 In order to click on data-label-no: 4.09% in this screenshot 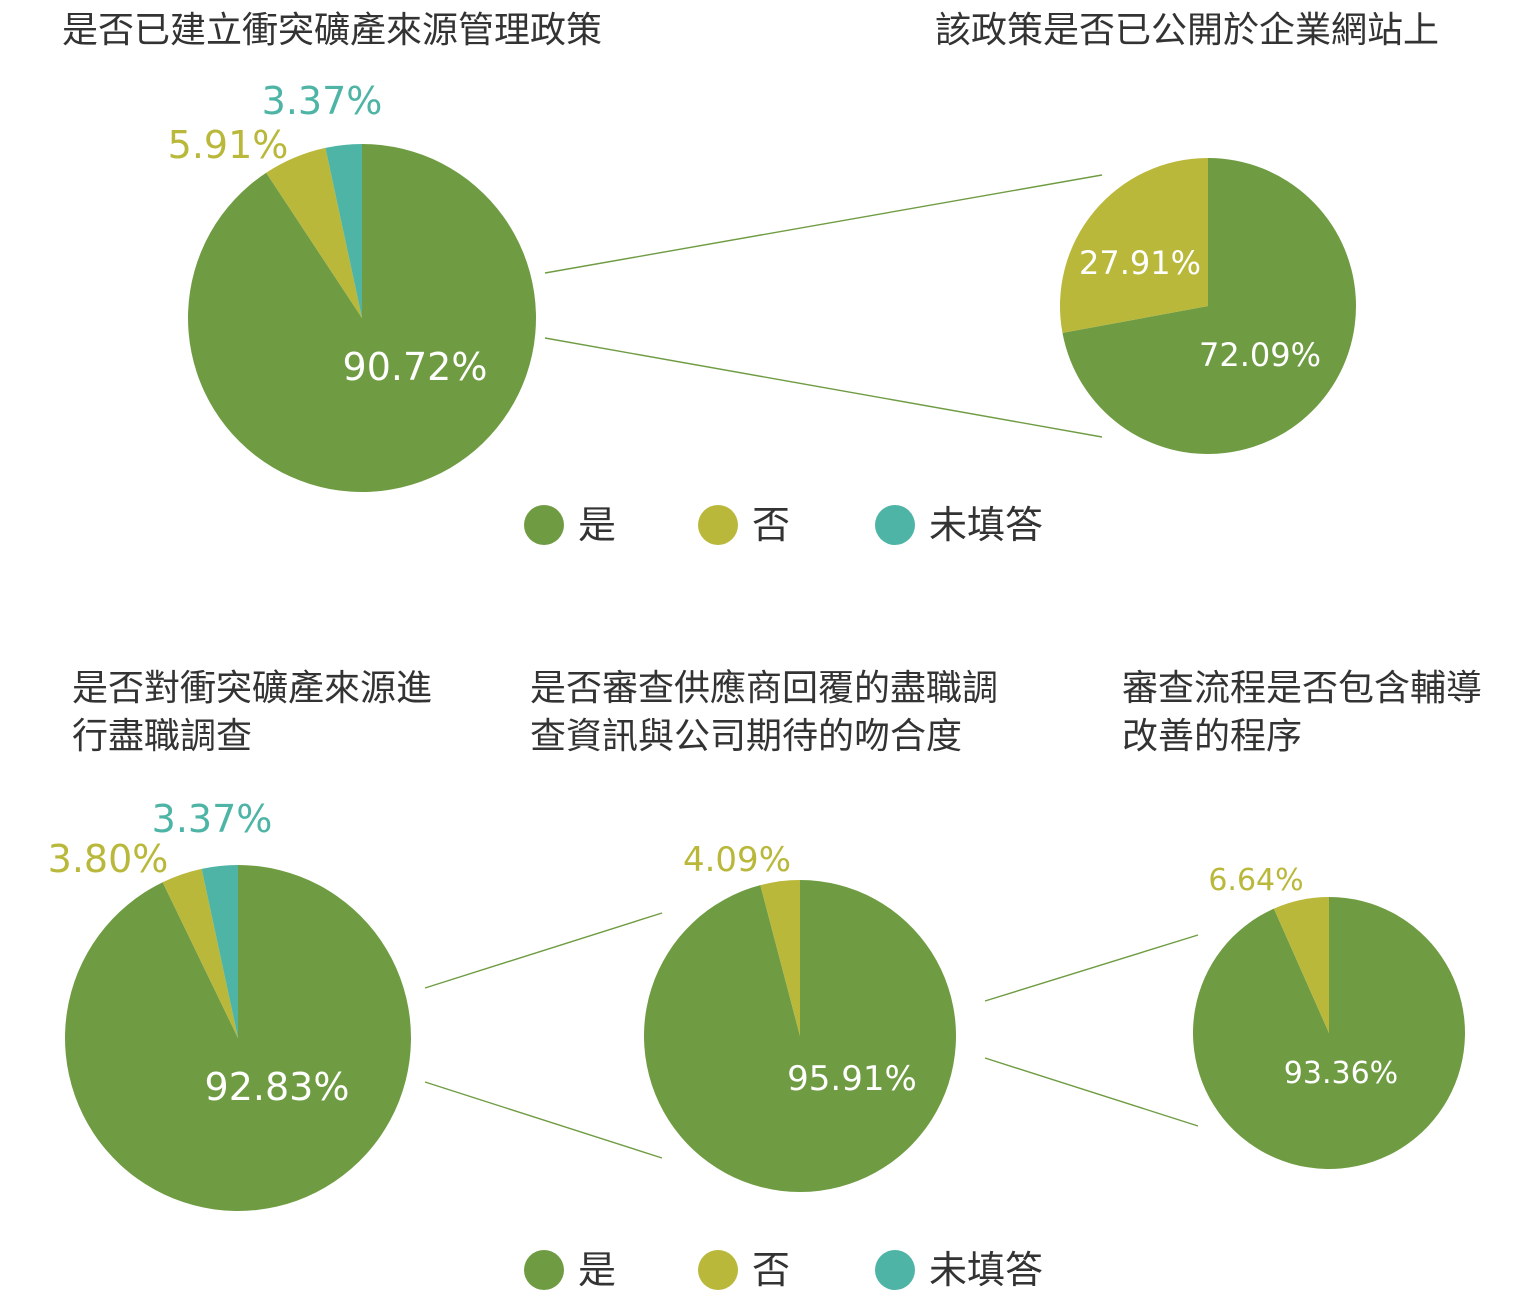, I will do `click(737, 860)`.